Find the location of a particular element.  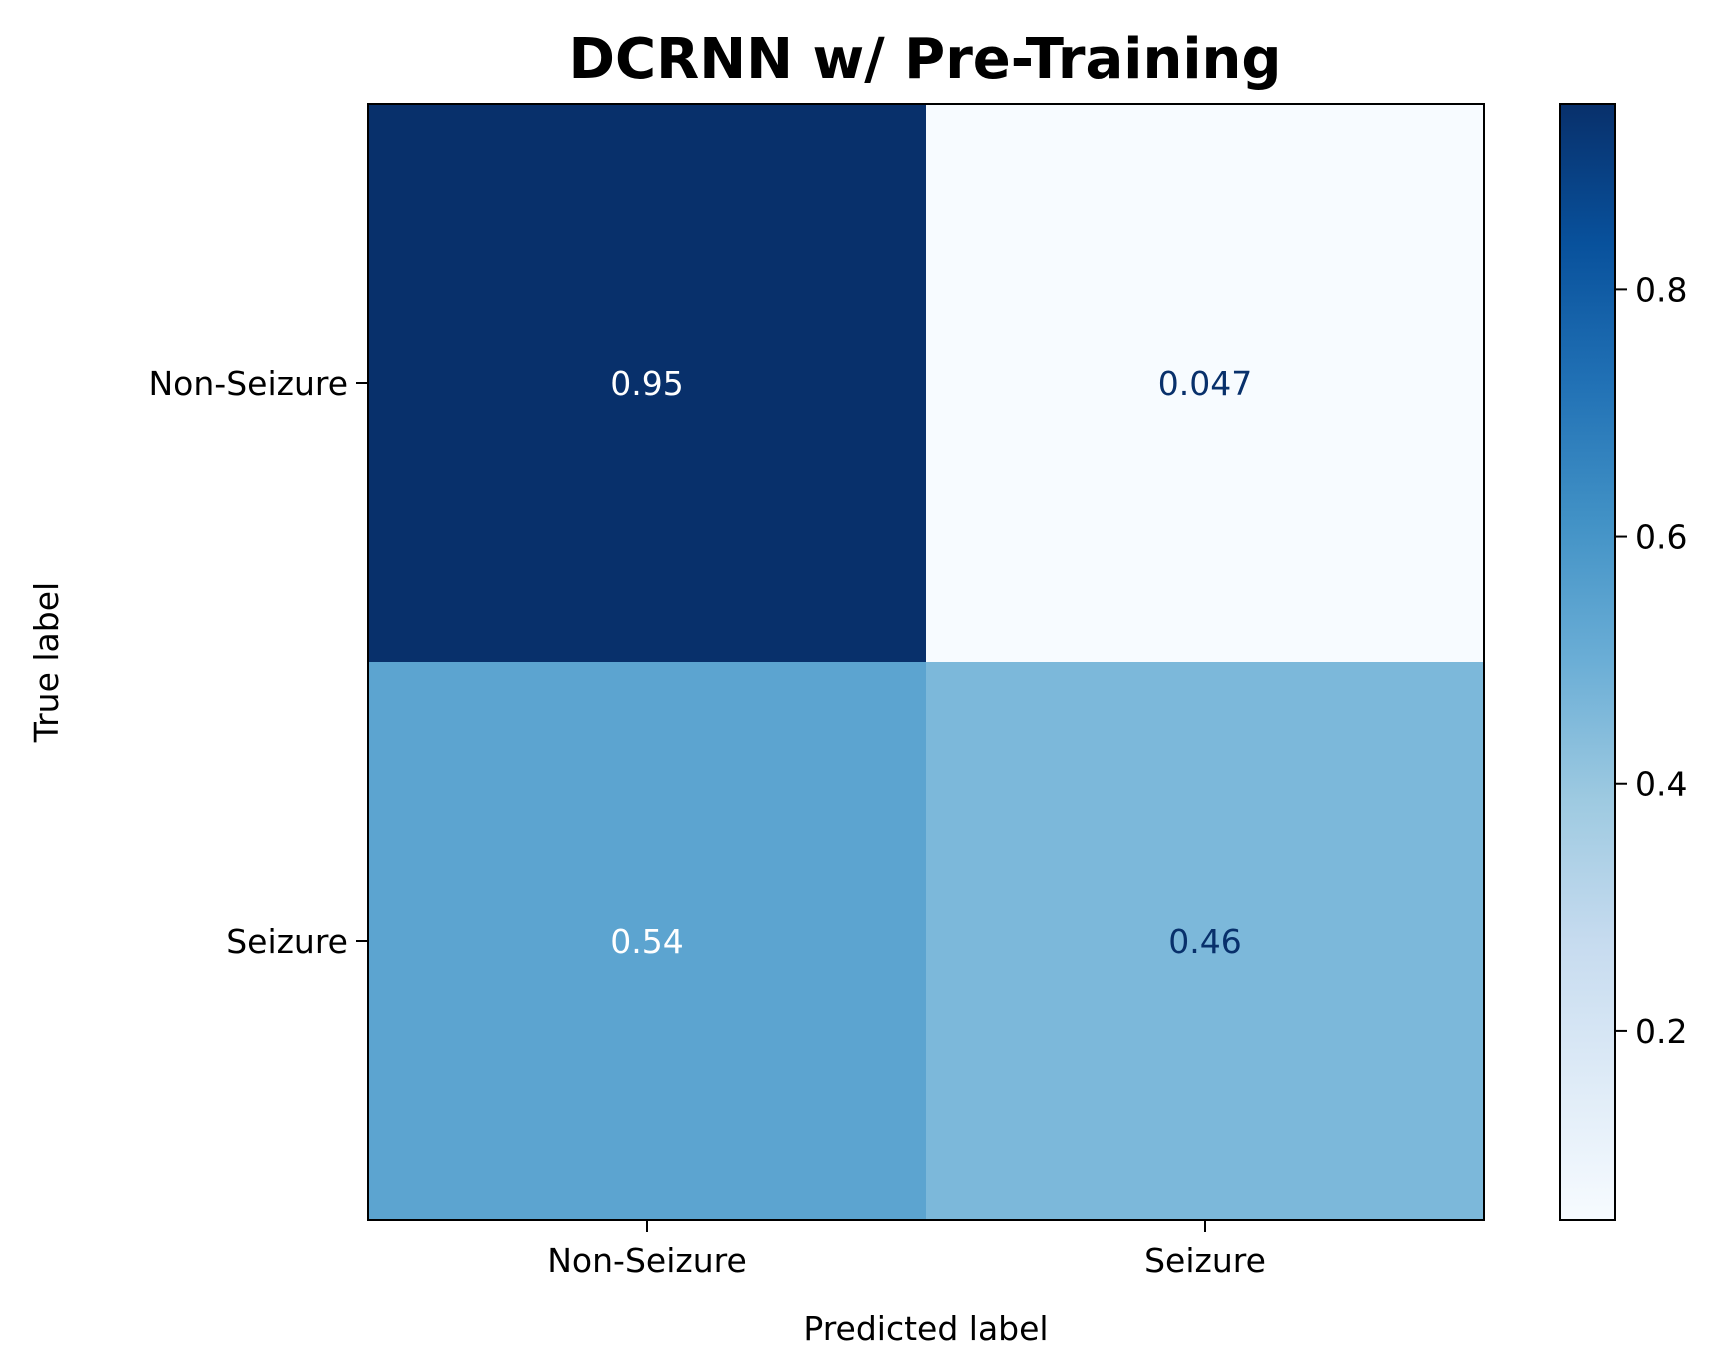

colorbar is located at coordinates (1587, 662).